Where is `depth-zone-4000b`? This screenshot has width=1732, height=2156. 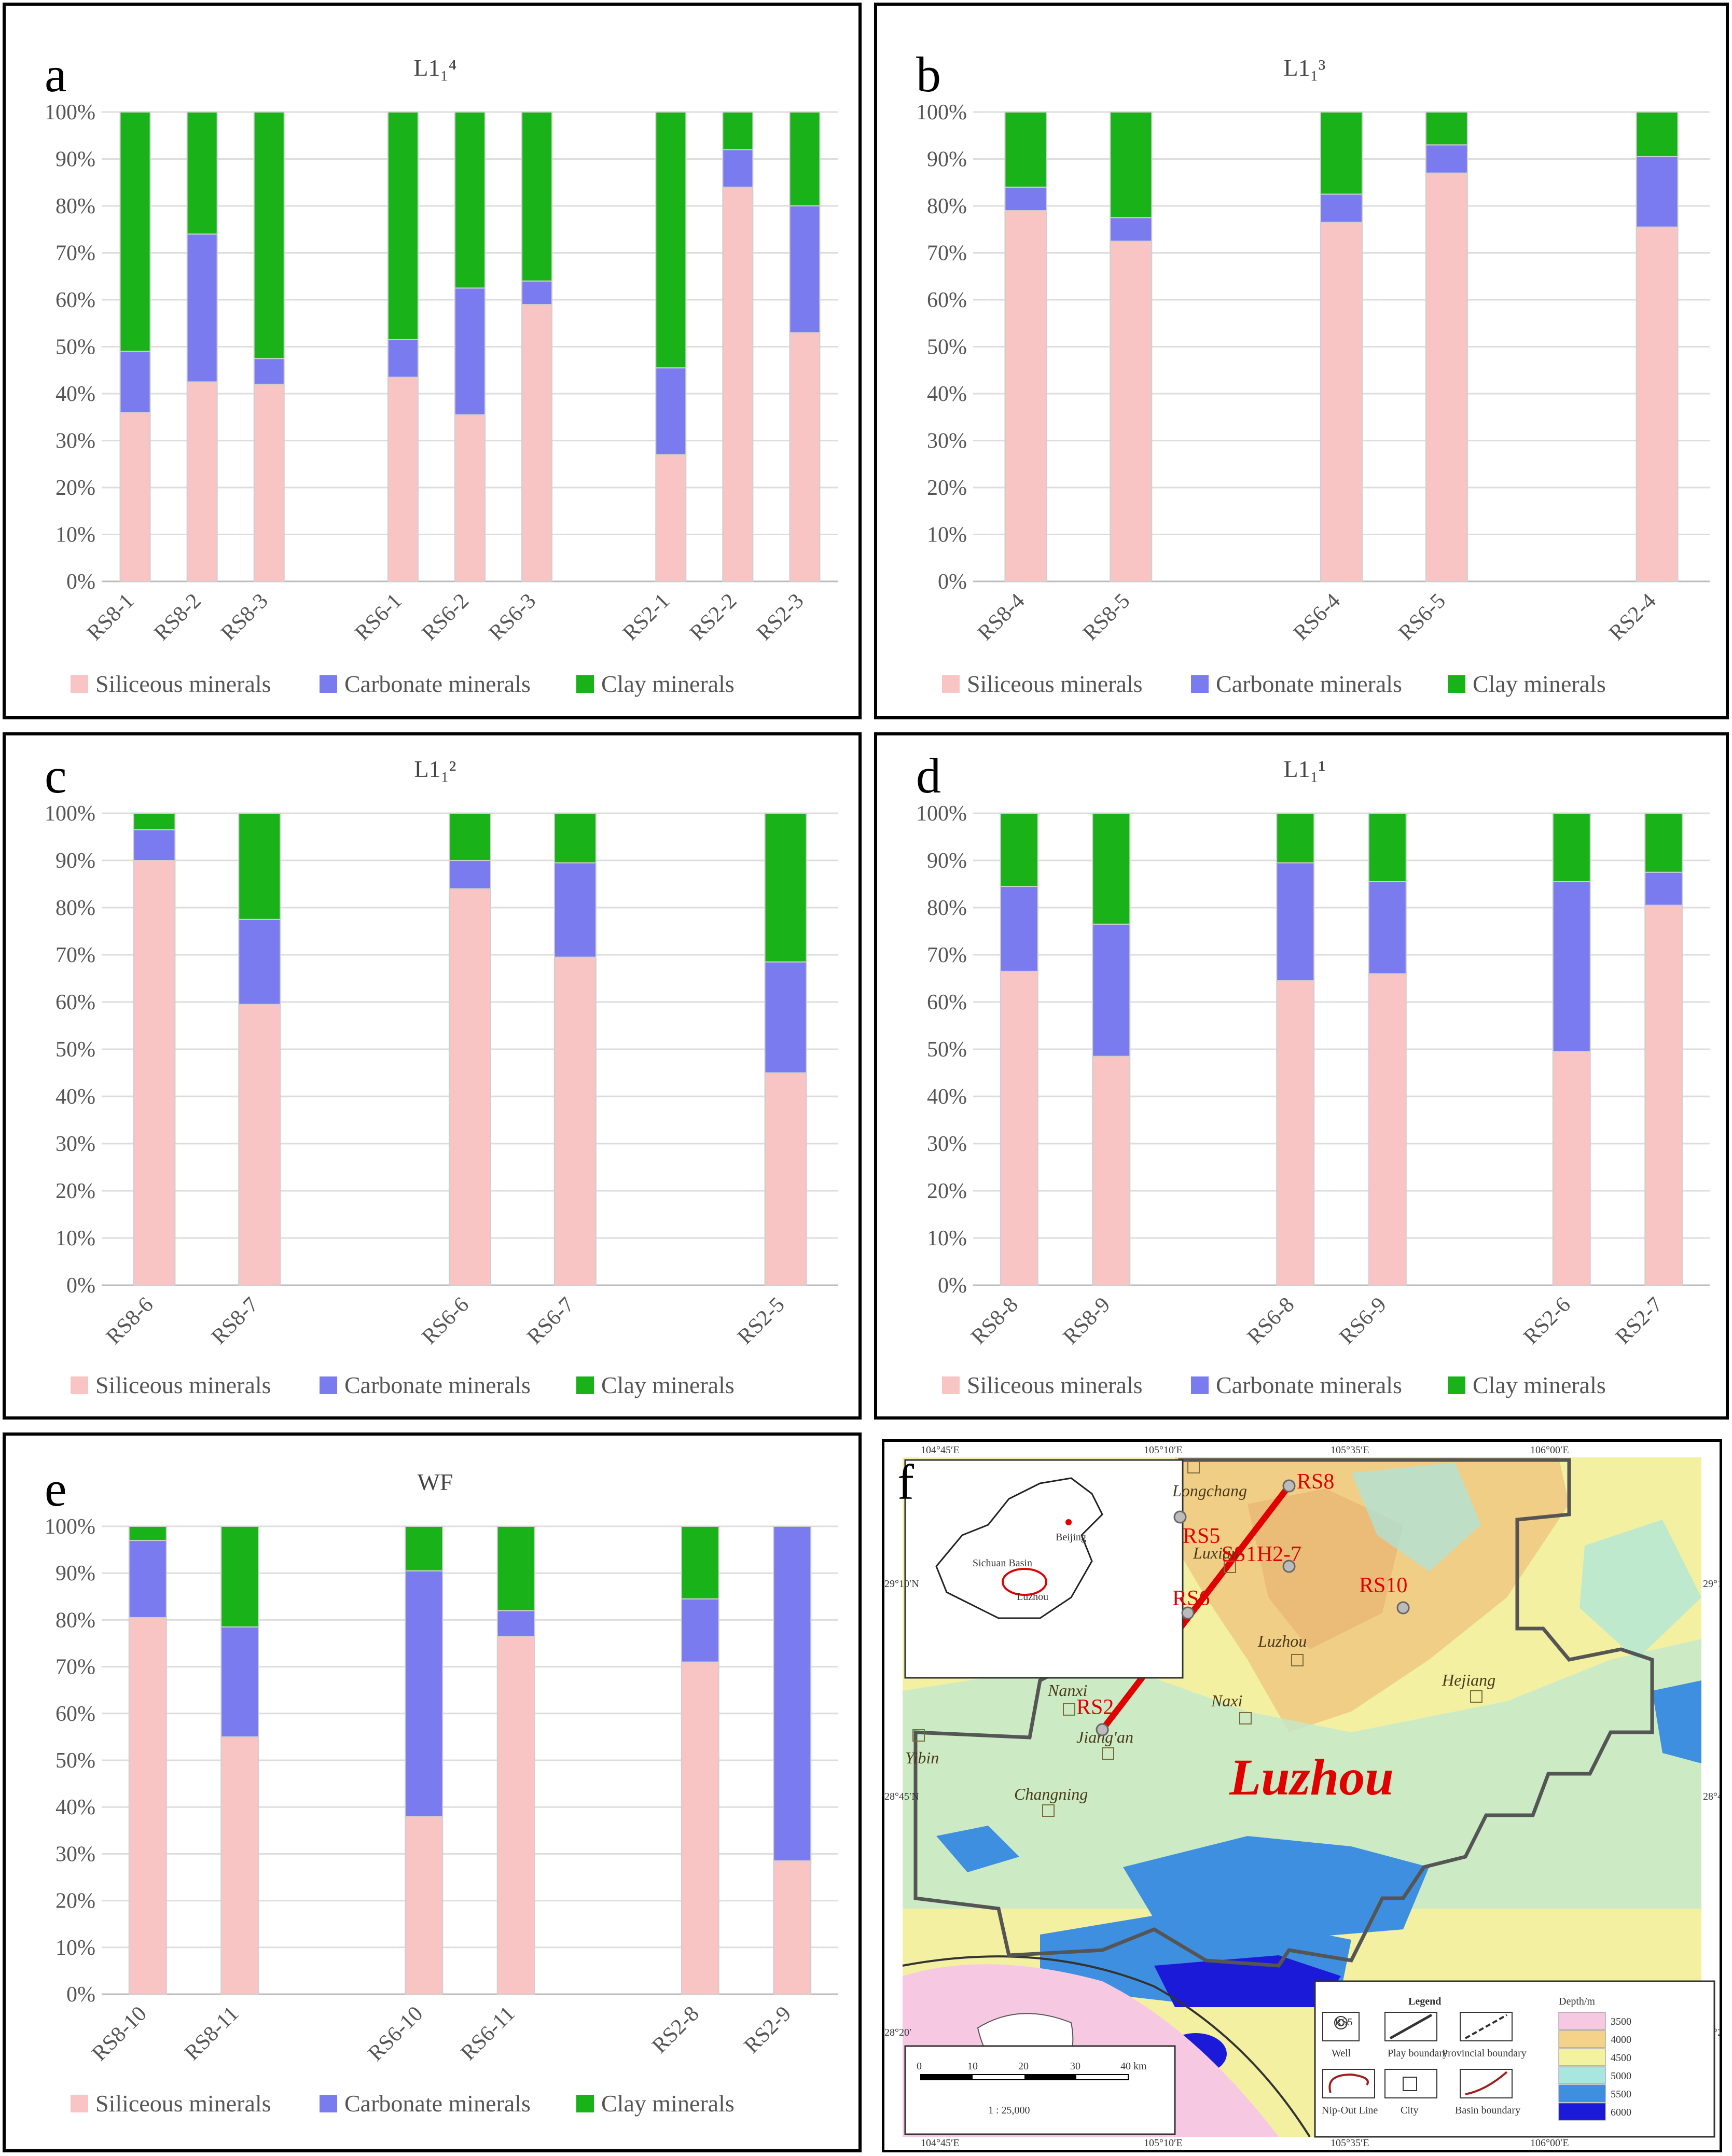
depth-zone-4000b is located at coordinates (1325, 1569).